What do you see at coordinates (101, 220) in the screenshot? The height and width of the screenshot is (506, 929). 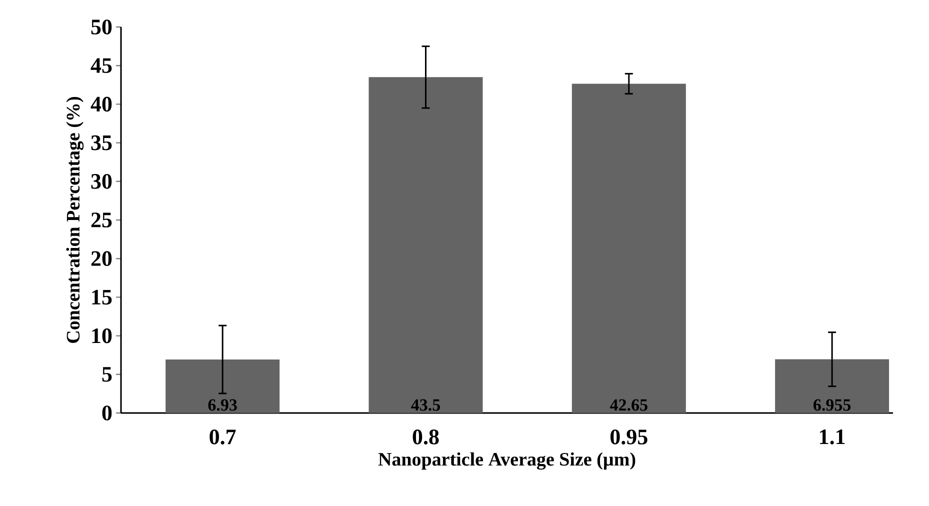 I see `y-tick-label: 25` at bounding box center [101, 220].